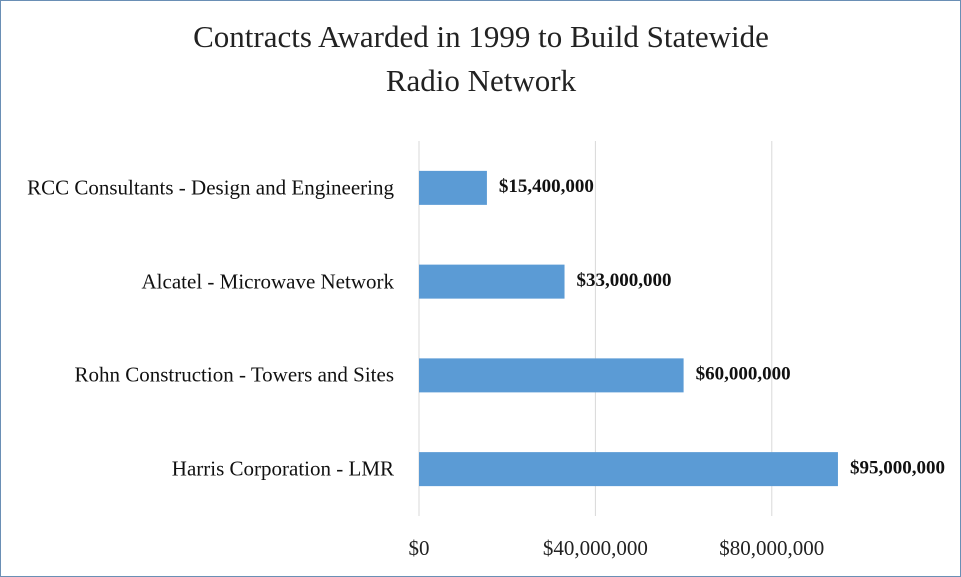 This screenshot has height=577, width=961. Describe the element at coordinates (546, 186) in the screenshot. I see `data-label: $15,400,000` at that location.